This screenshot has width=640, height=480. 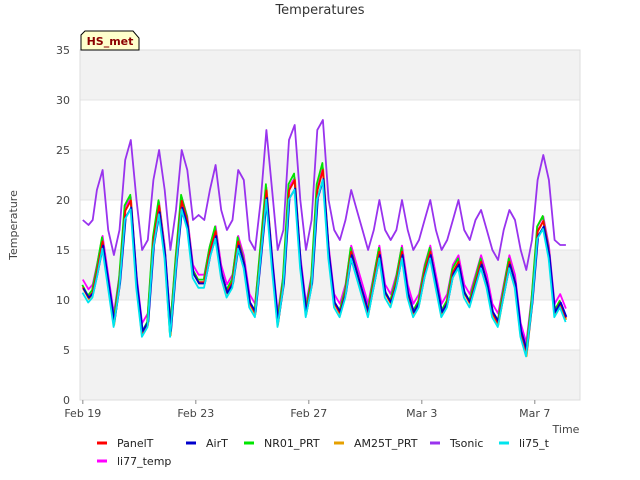 I want to click on y-tick-label-10: 10, so click(x=63, y=300).